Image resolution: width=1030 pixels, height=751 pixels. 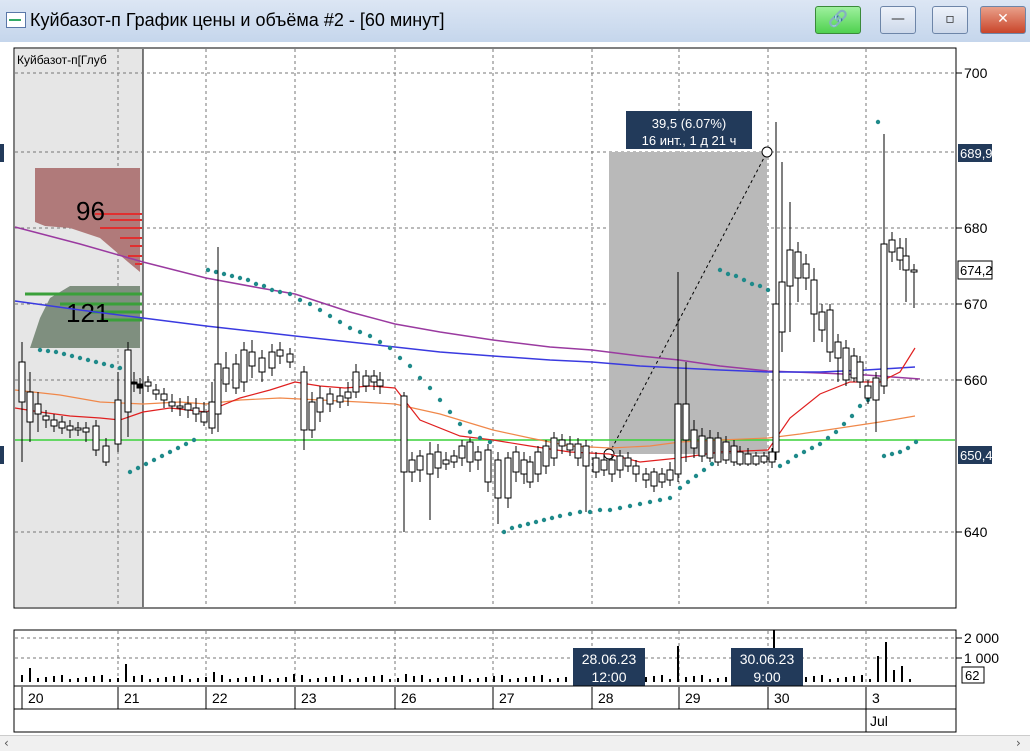 I want to click on ma-fast-line, so click(x=465, y=405).